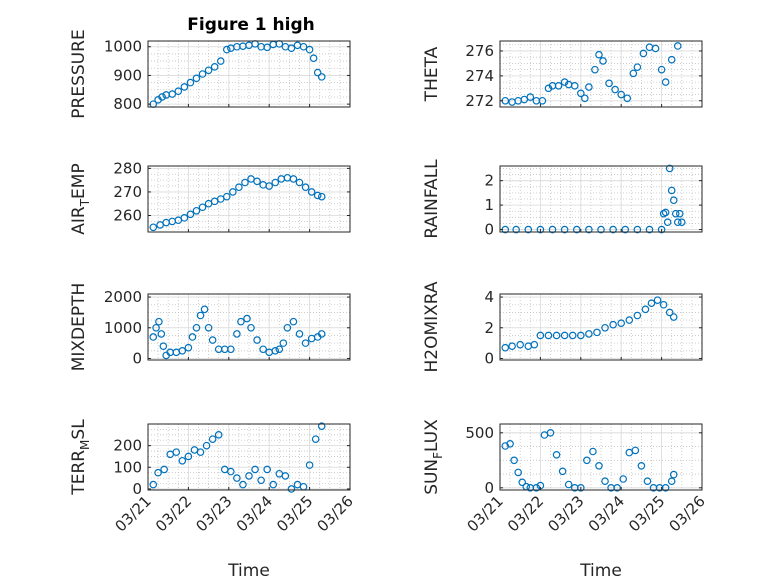  I want to click on x-tick-label: 03/26, so click(687, 513).